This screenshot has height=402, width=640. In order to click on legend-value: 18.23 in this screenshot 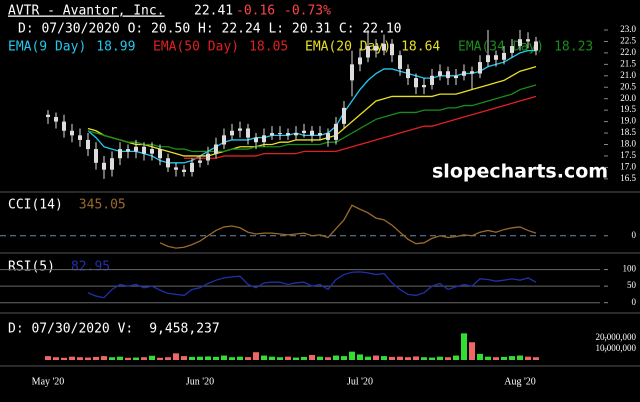, I will do `click(573, 47)`.